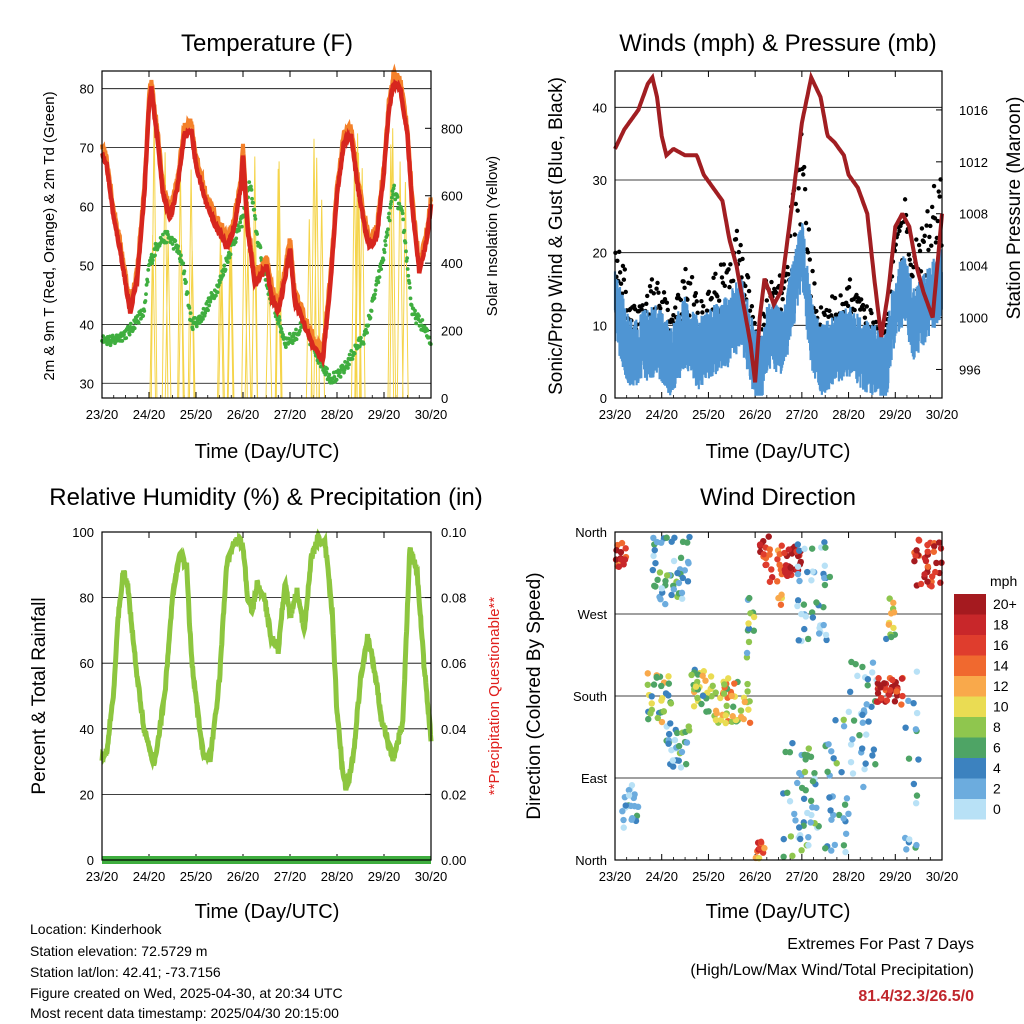 The image size is (1024, 1024). I want to click on wind-direction-title: Wind Direction, so click(778, 497).